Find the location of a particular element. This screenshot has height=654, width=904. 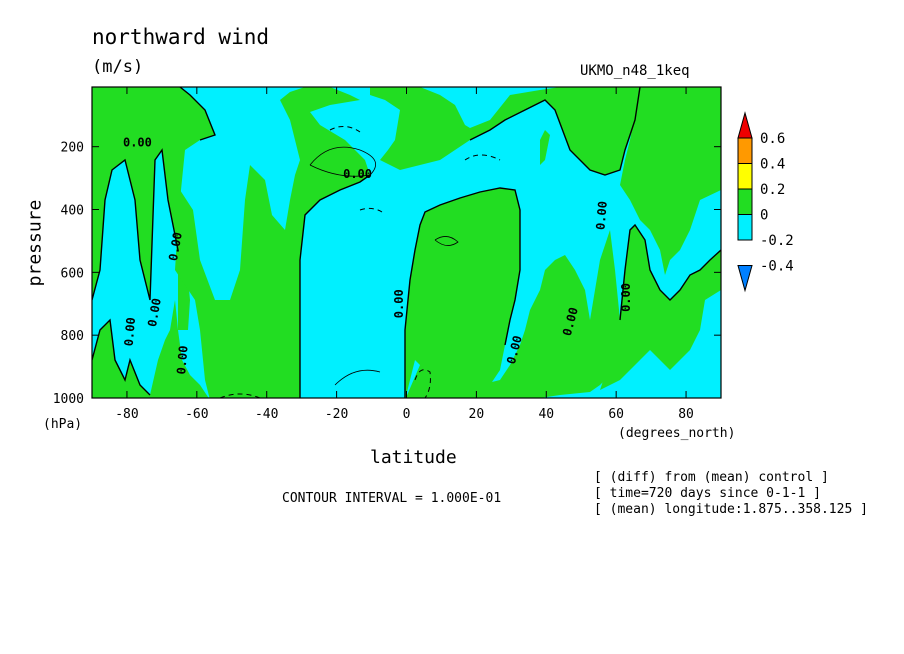

x-tick-label: 40 is located at coordinates (546, 414).